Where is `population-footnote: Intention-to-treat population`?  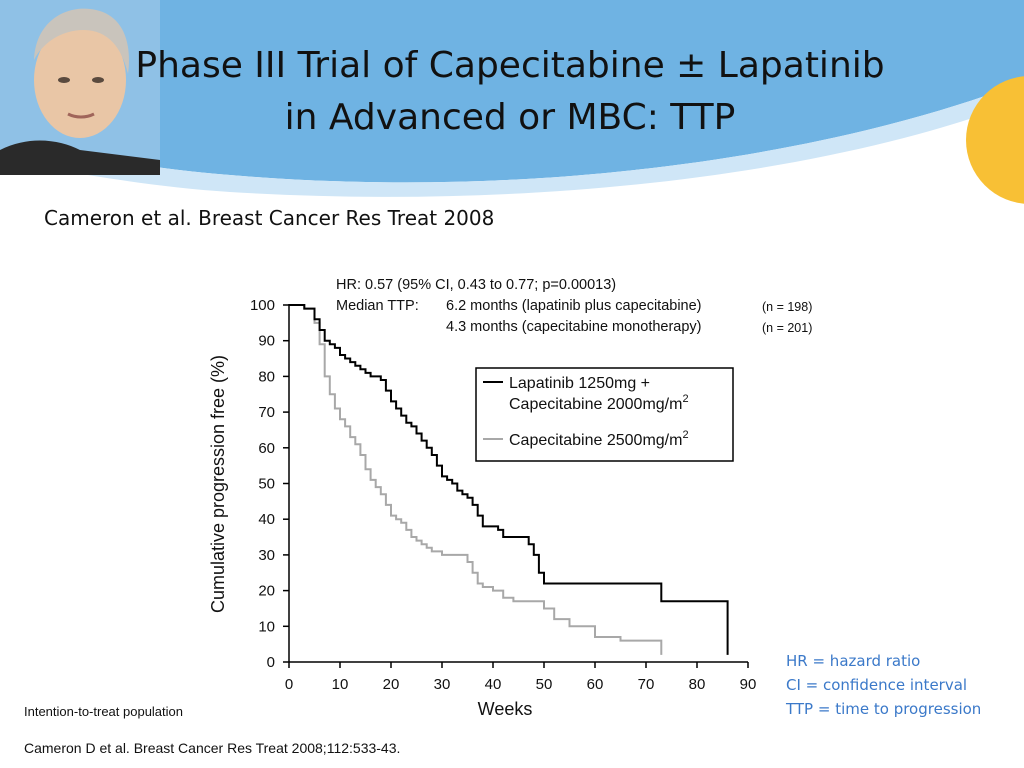 population-footnote: Intention-to-treat population is located at coordinates (103, 711).